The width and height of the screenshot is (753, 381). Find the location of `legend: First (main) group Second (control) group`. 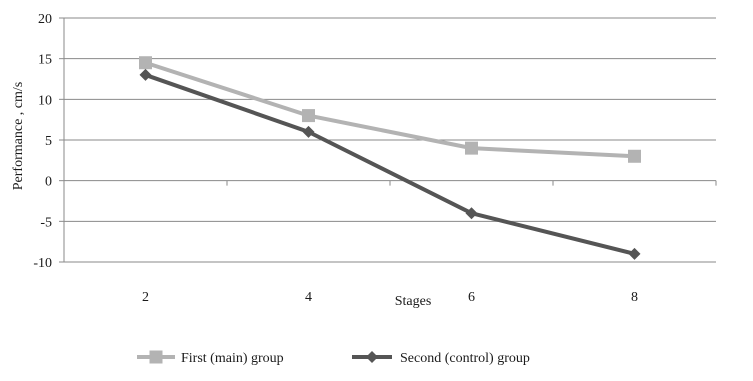

legend: First (main) group Second (control) group is located at coordinates (333, 358).